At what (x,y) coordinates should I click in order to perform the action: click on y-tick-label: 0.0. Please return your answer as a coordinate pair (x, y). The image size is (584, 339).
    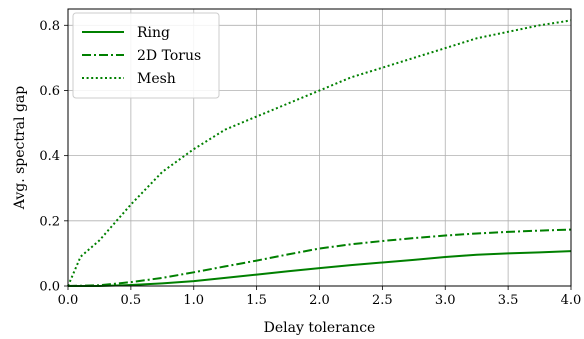
    Looking at the image, I should click on (49, 287).